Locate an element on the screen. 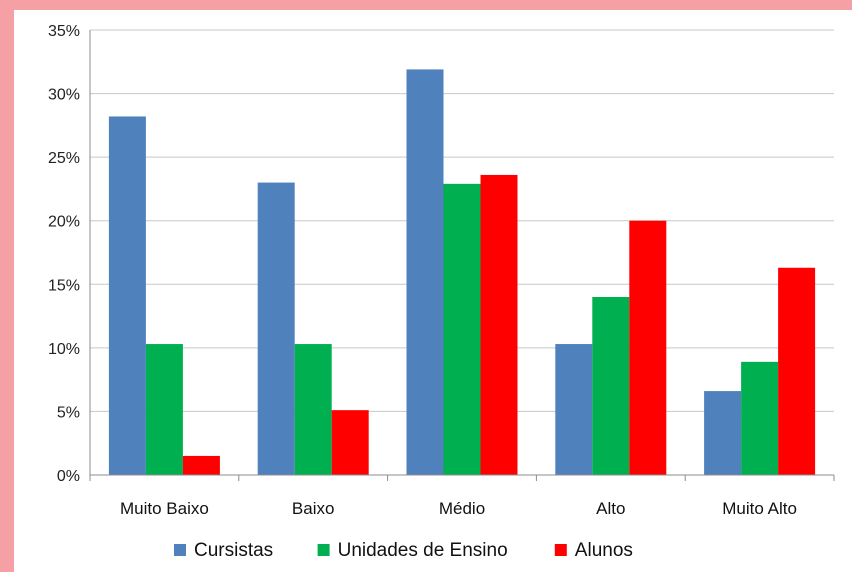 This screenshot has width=852, height=572. x-category-label: Baixo is located at coordinates (313, 508).